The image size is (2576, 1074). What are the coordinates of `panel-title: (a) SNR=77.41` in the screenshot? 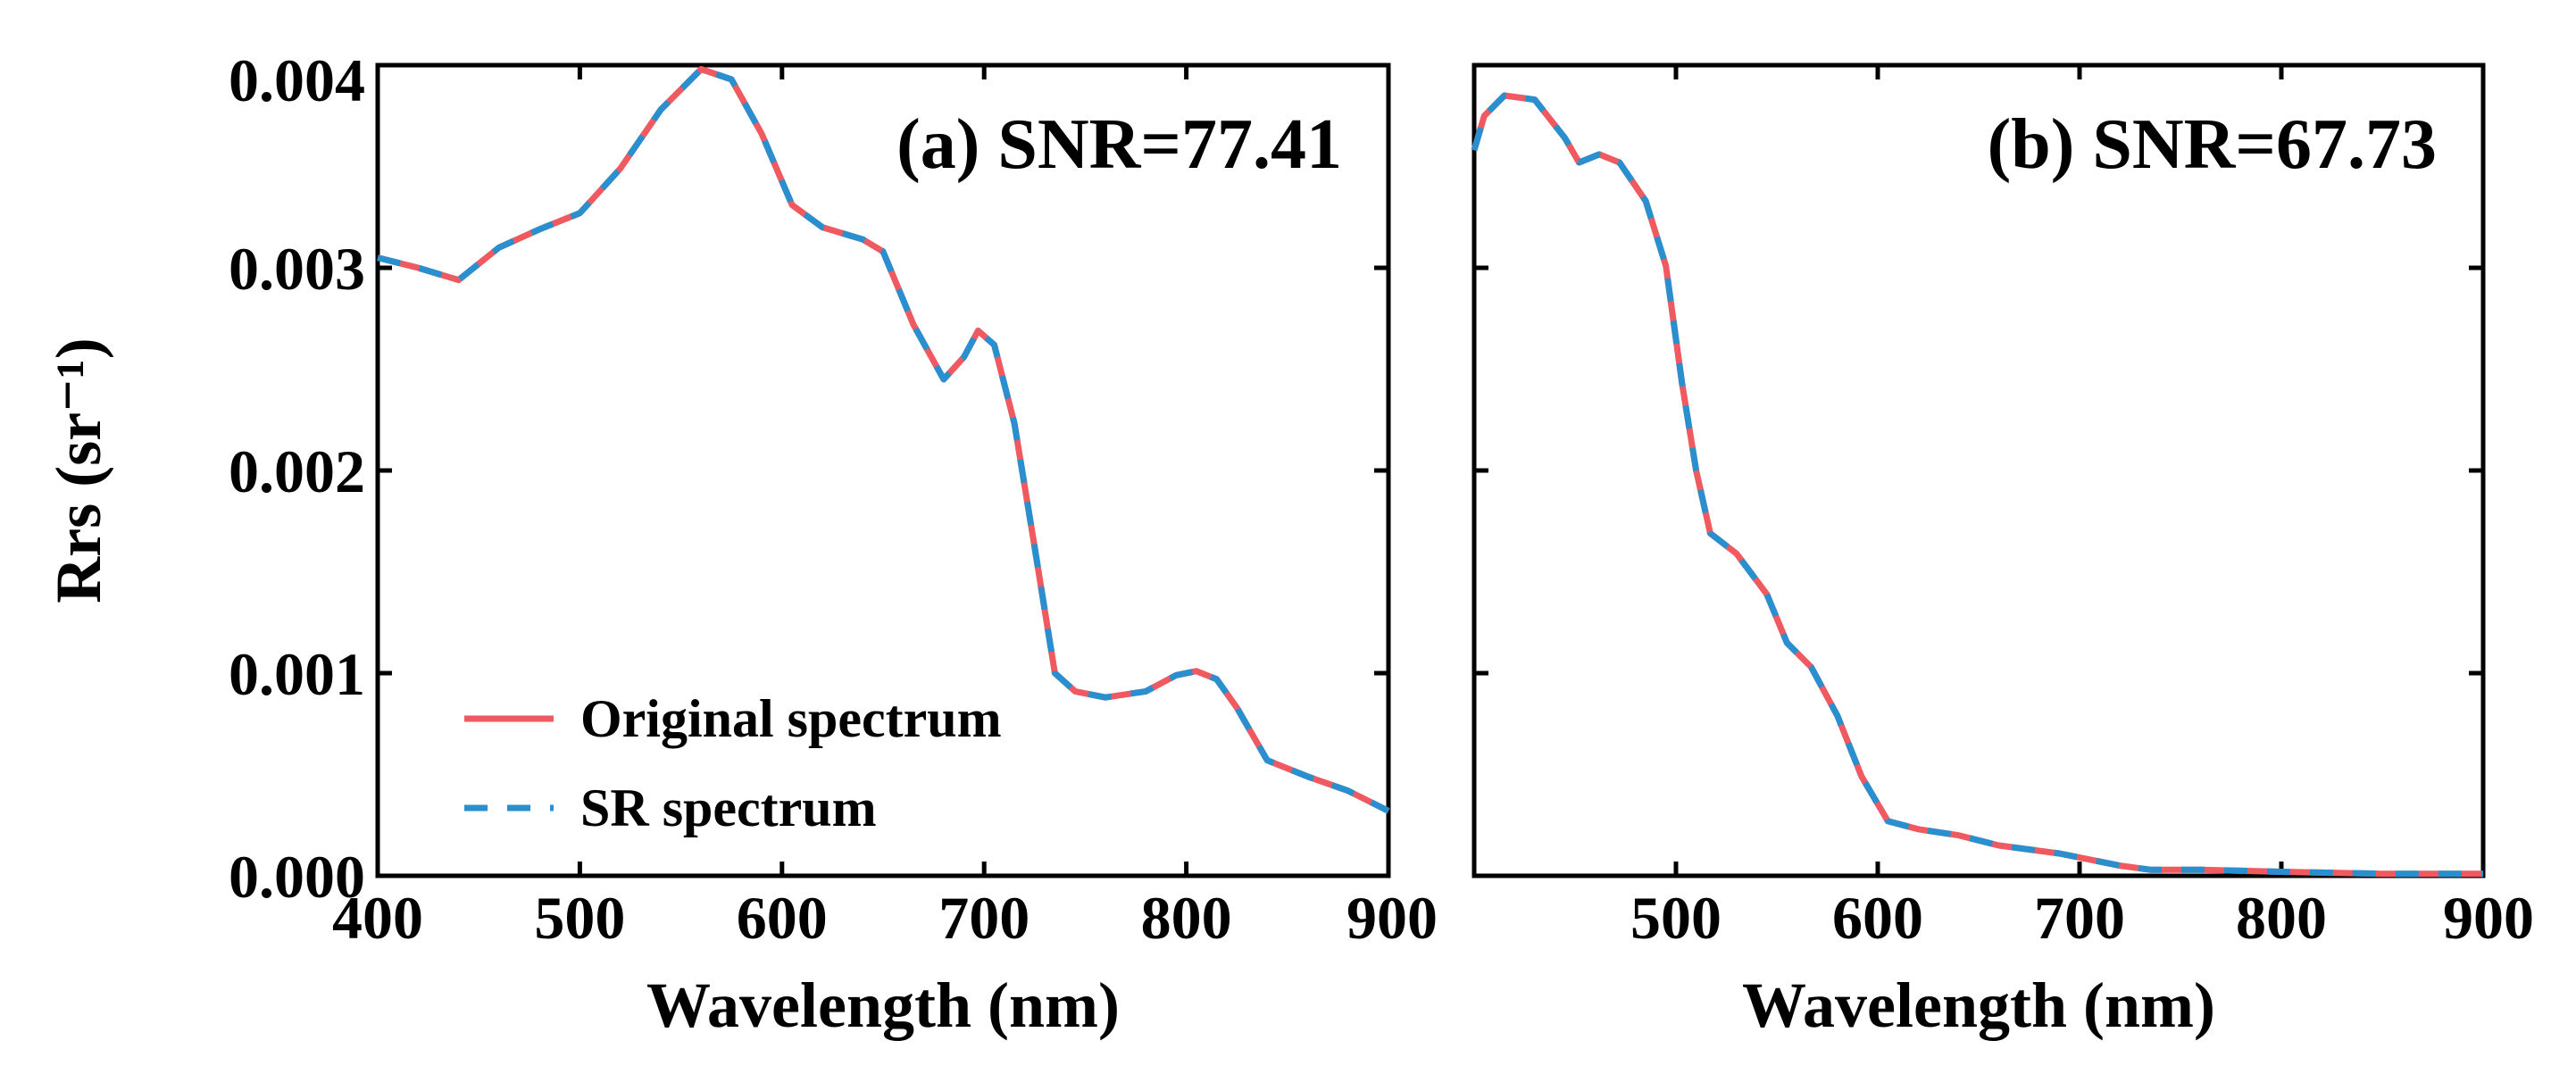 It's located at (1119, 144).